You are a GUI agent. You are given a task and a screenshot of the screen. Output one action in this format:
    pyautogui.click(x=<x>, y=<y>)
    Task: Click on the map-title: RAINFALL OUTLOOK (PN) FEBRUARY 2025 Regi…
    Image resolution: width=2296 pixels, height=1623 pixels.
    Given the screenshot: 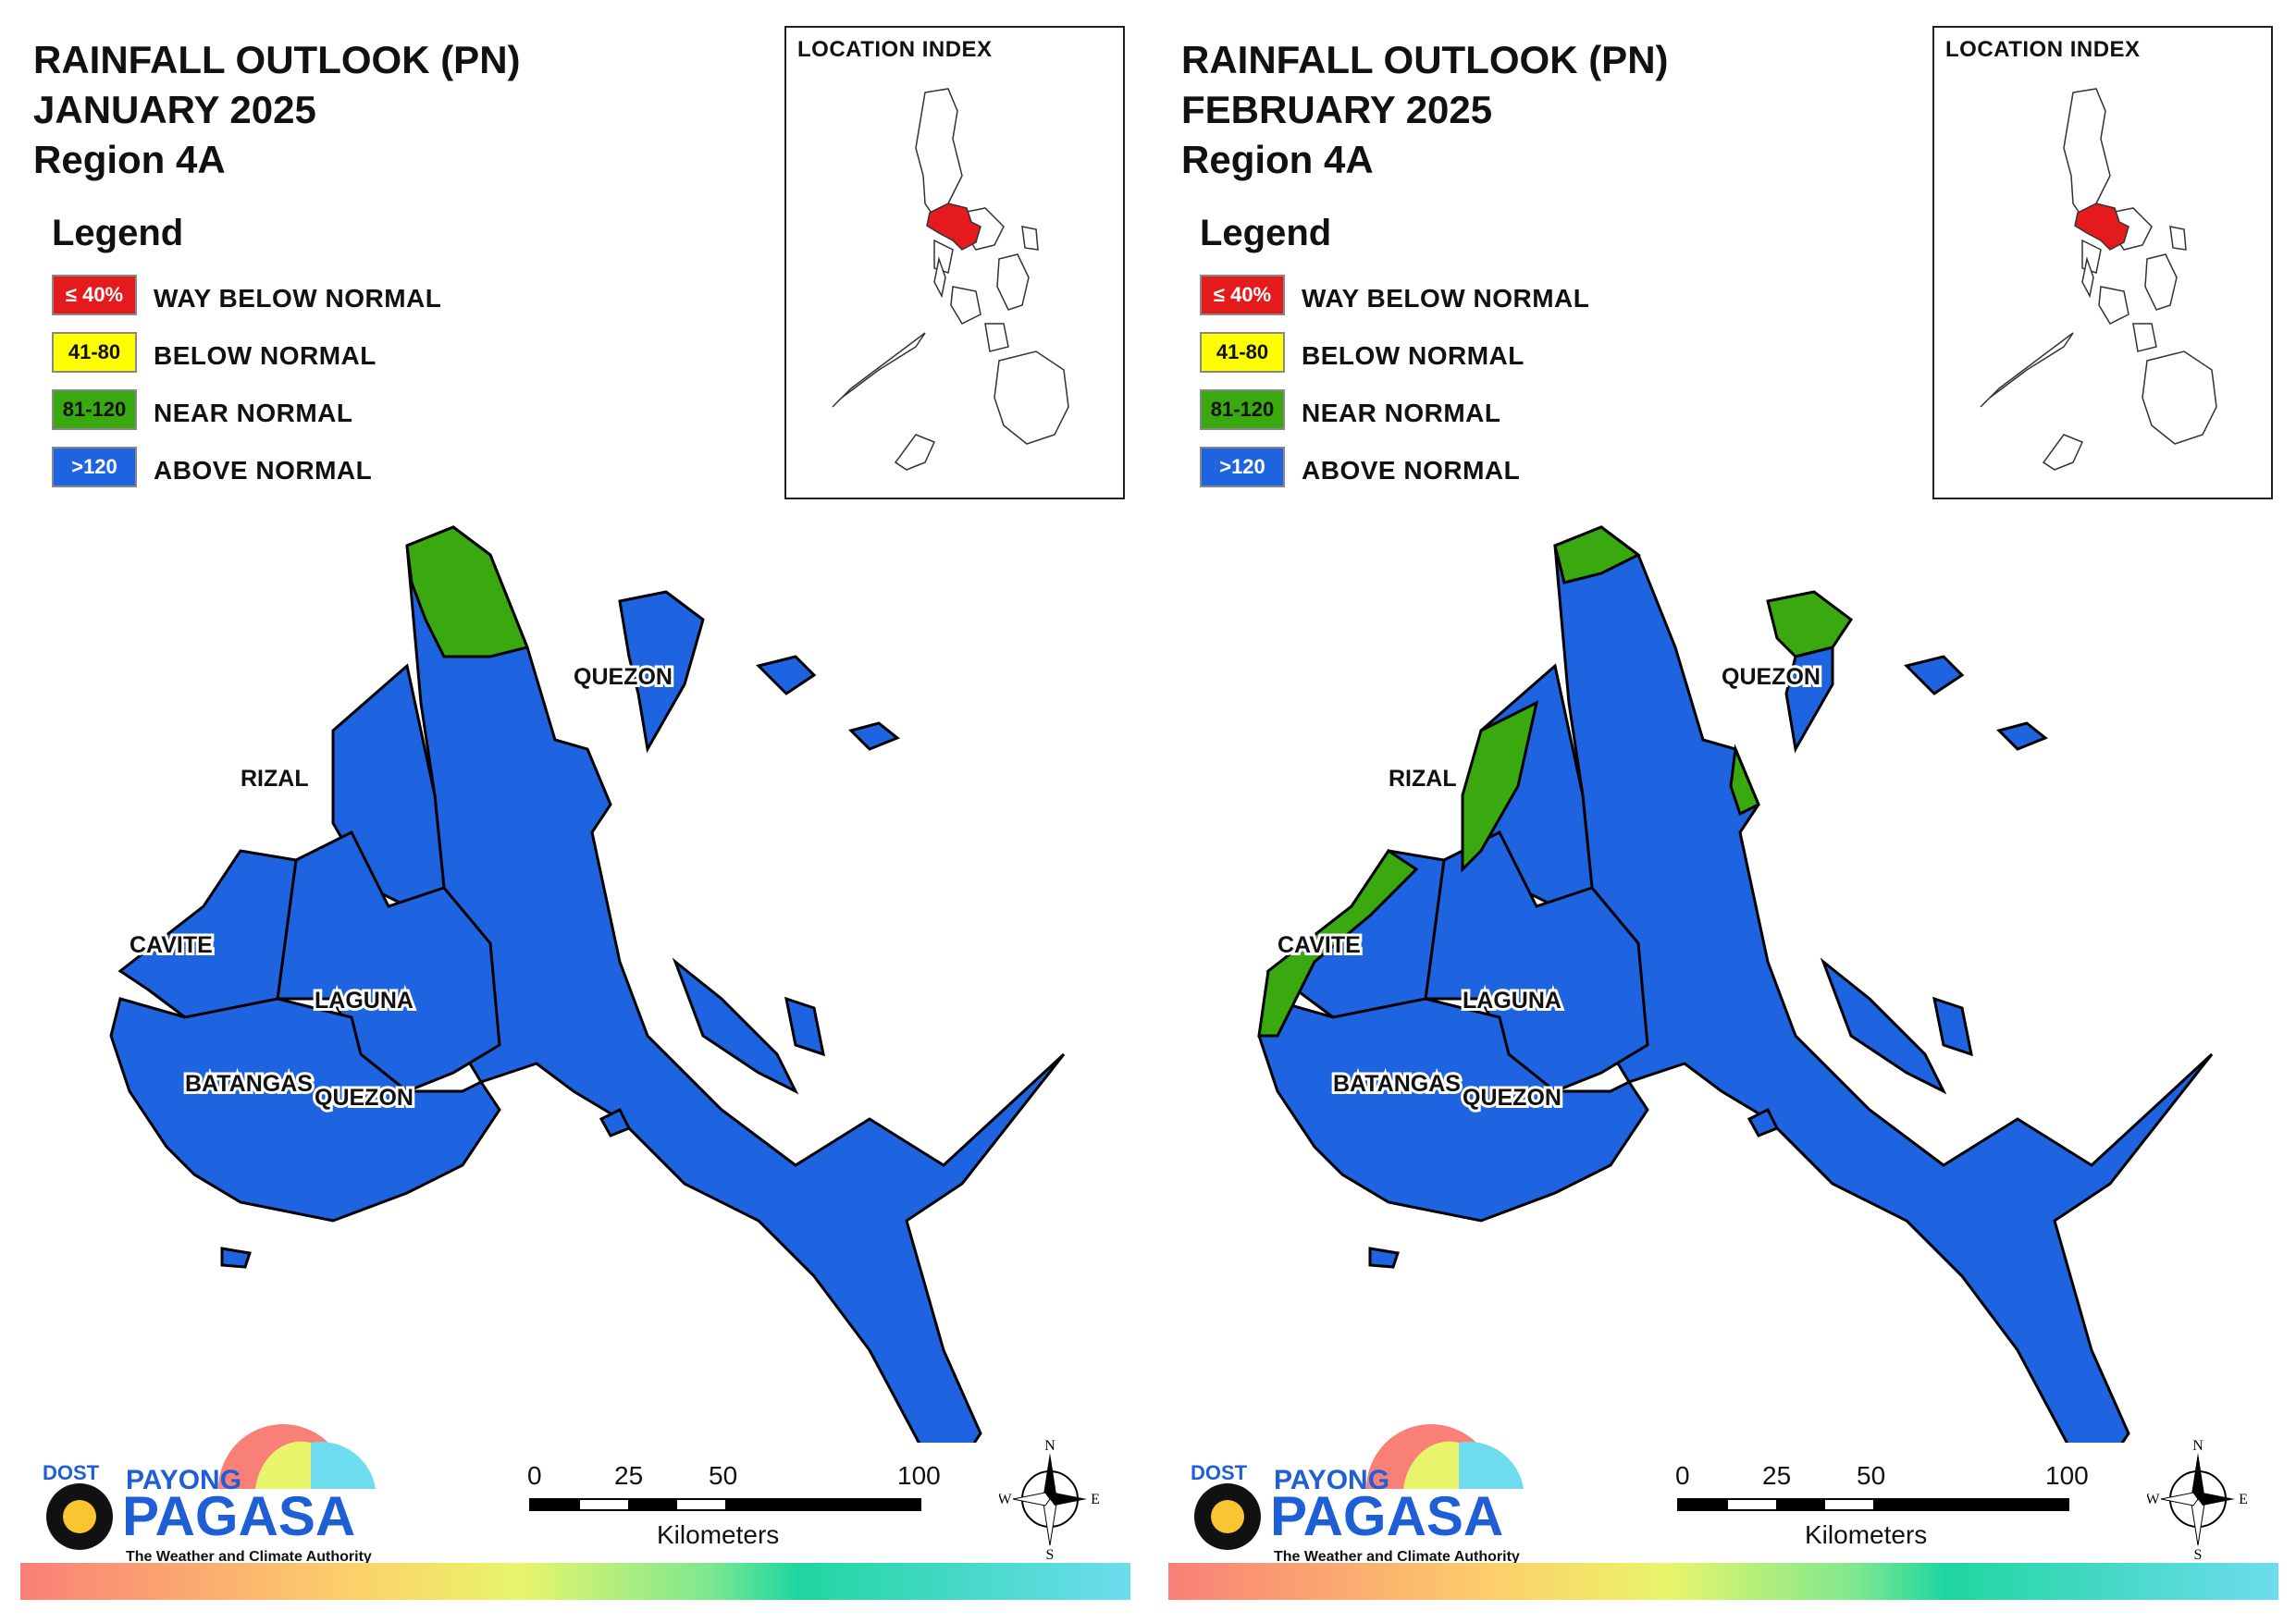 What is the action you would take?
    pyautogui.click(x=1425, y=110)
    